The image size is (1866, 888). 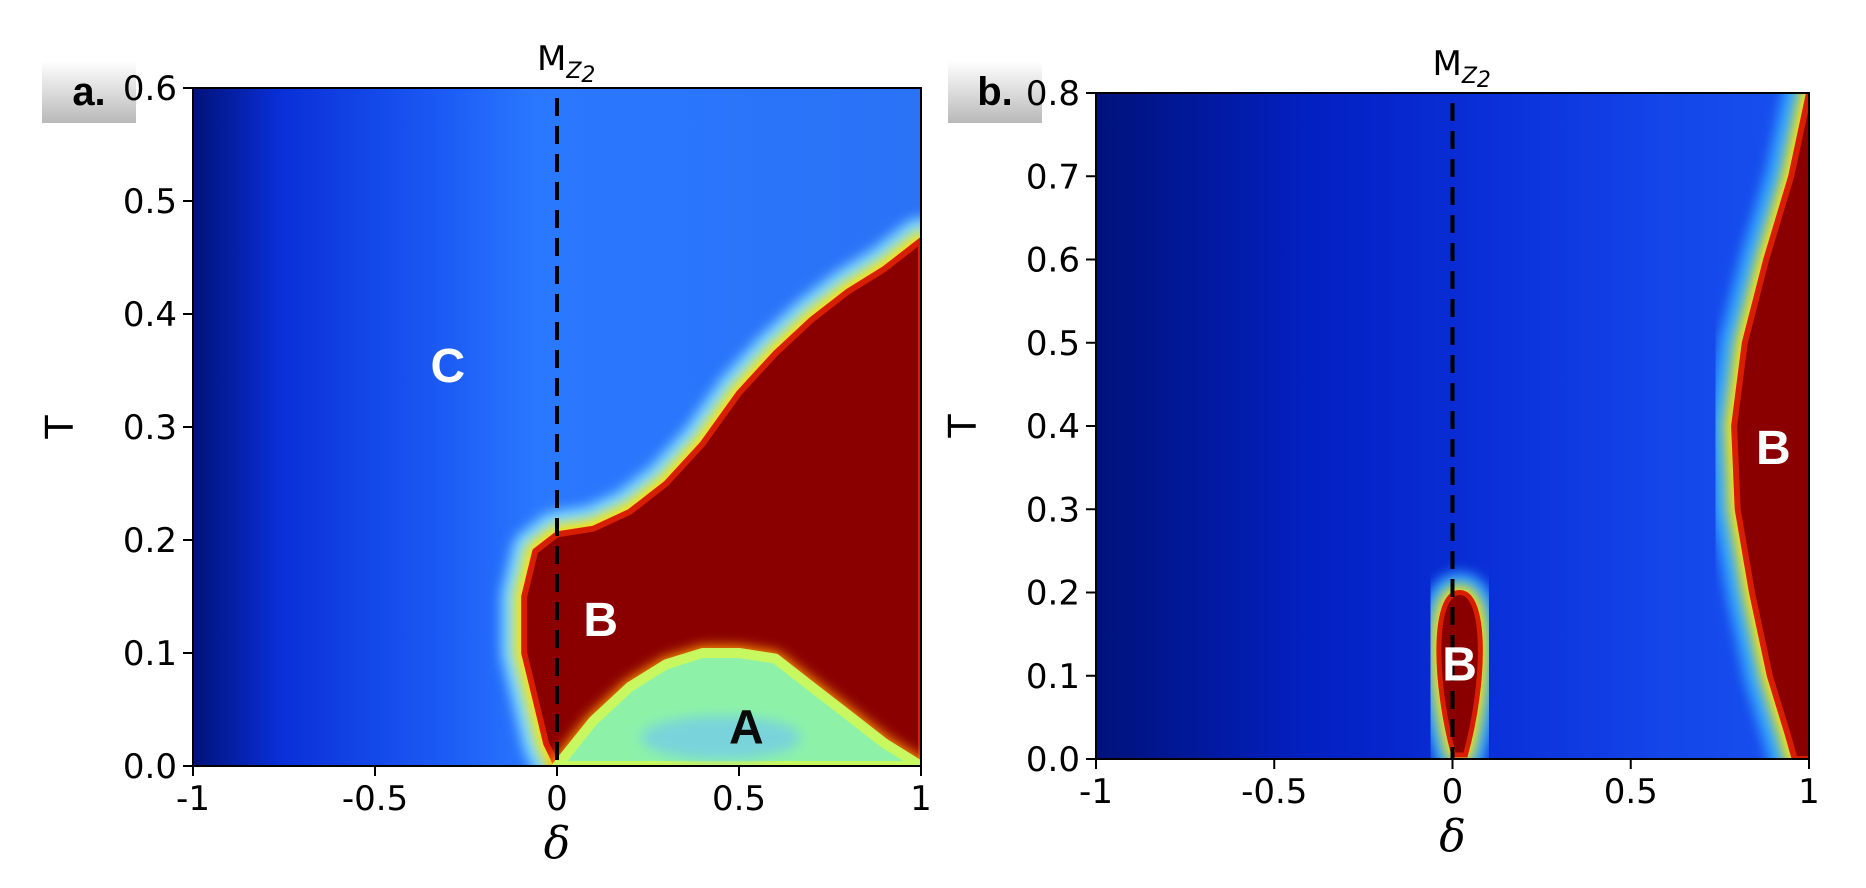 I want to click on region-label-c: C, so click(x=447, y=366).